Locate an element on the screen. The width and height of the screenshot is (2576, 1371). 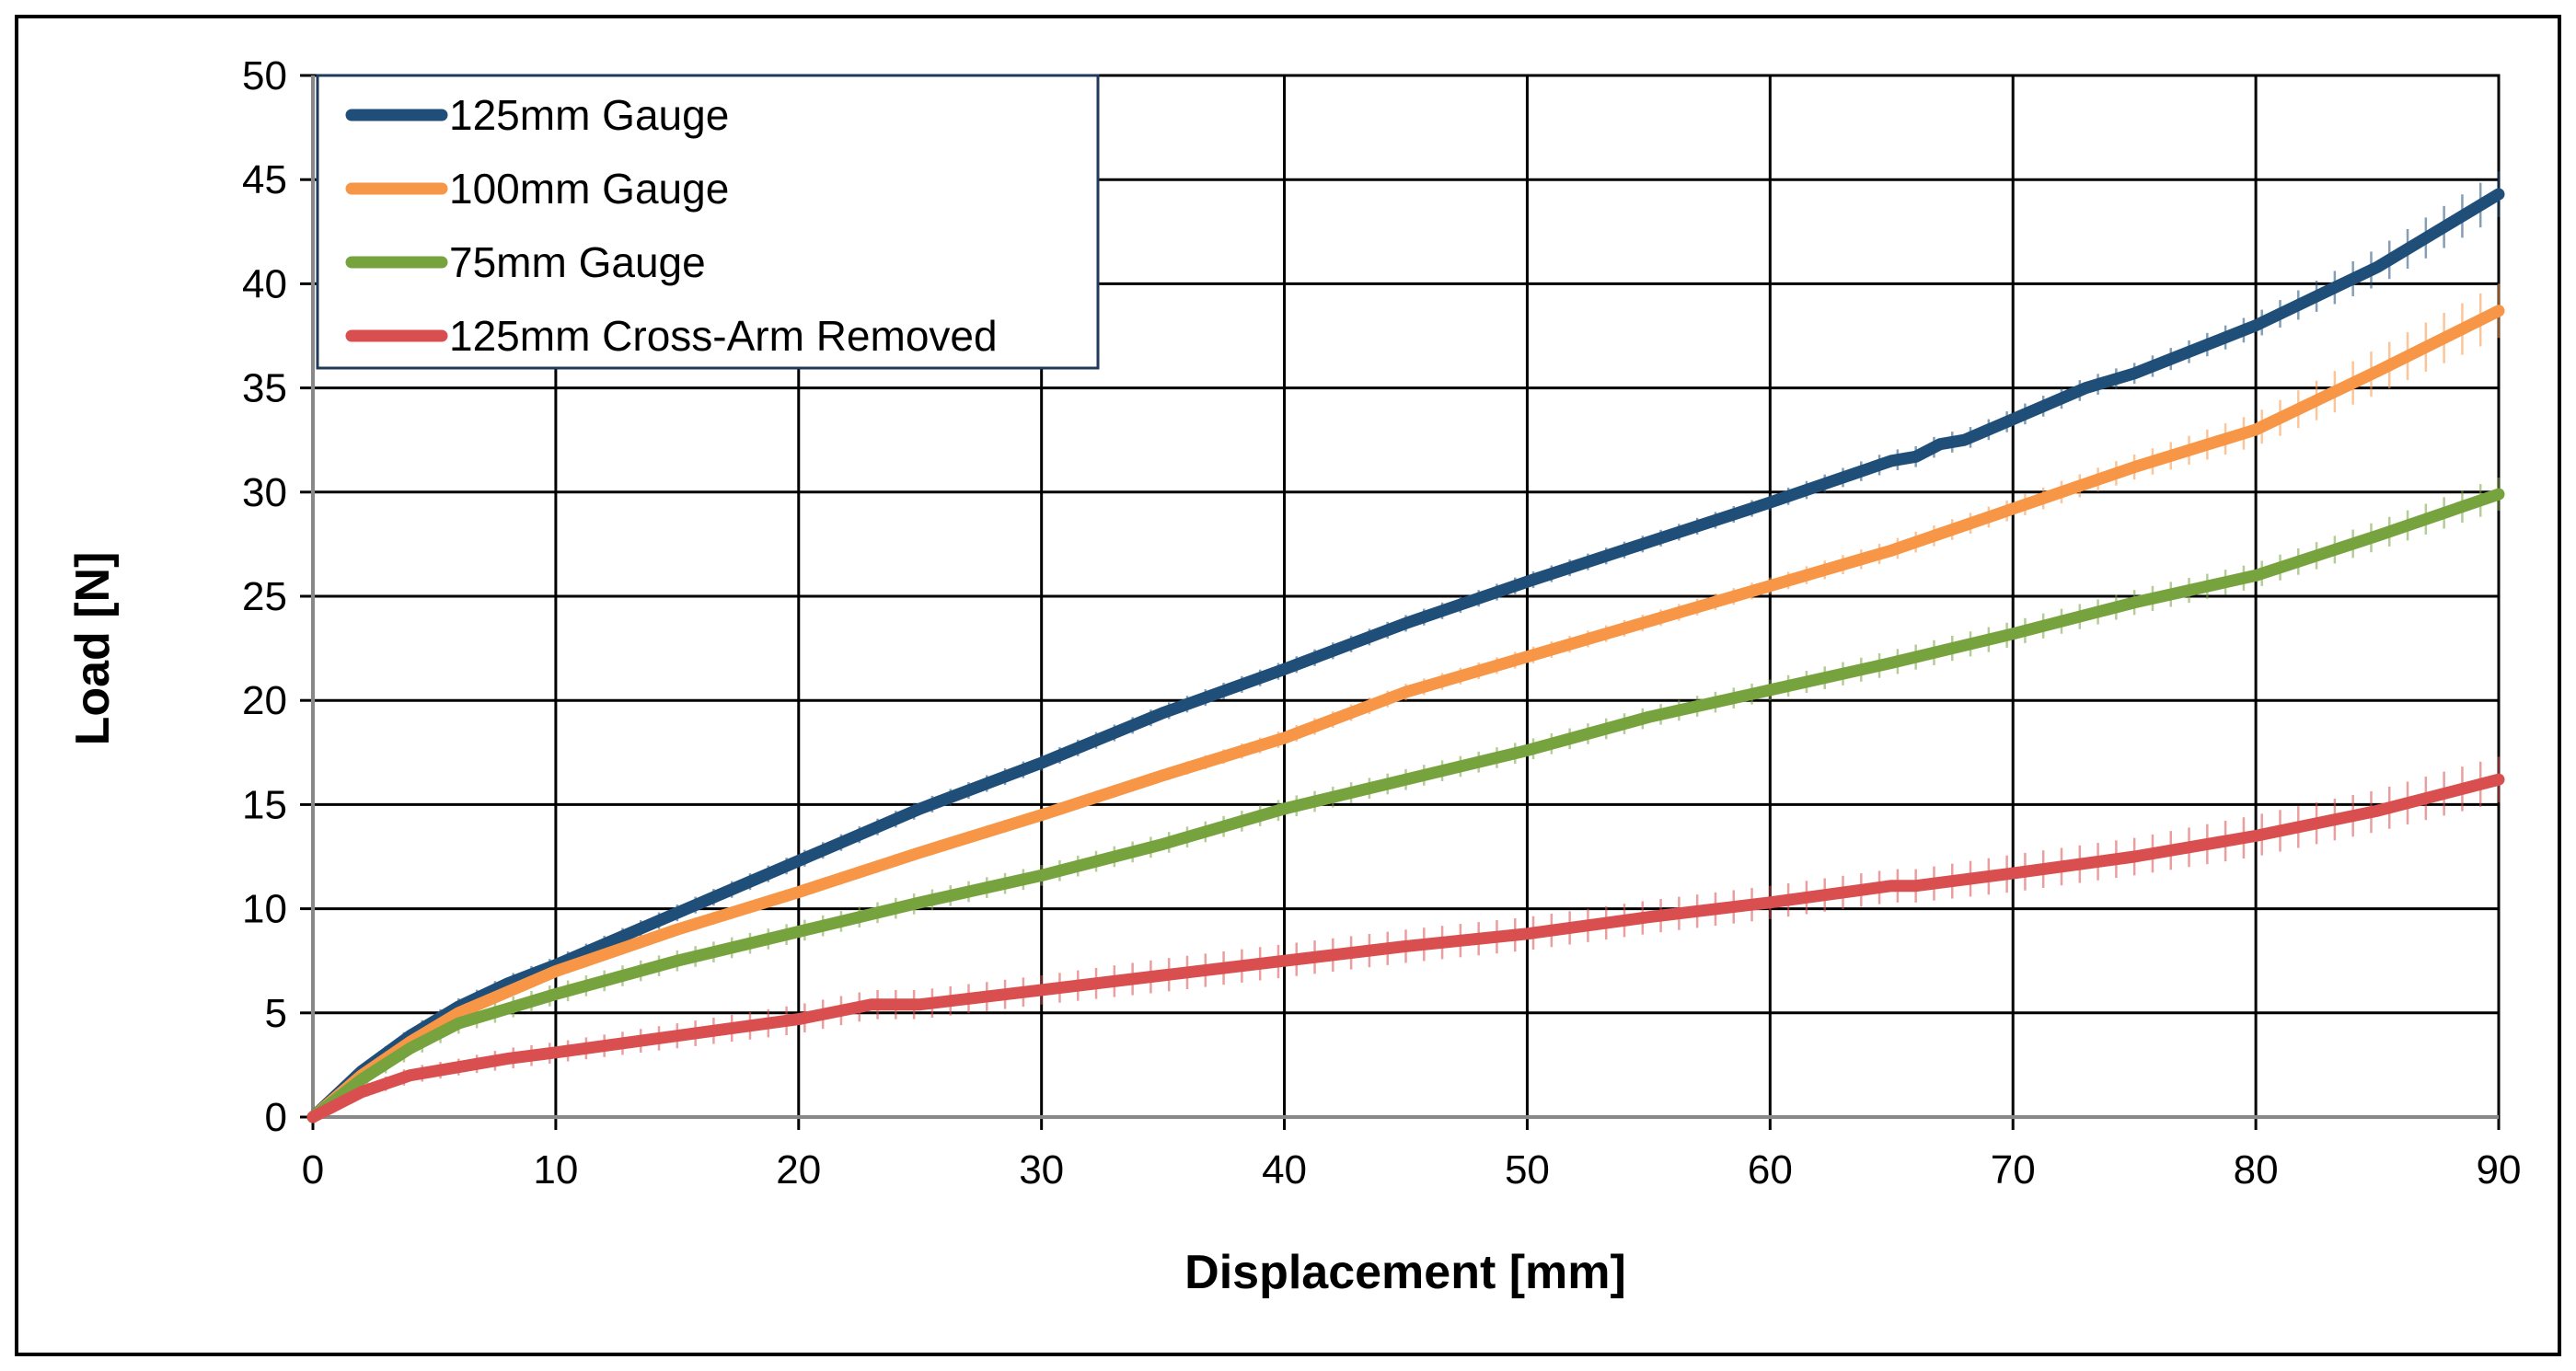
y-axis-title: Load [N] is located at coordinates (93, 649).